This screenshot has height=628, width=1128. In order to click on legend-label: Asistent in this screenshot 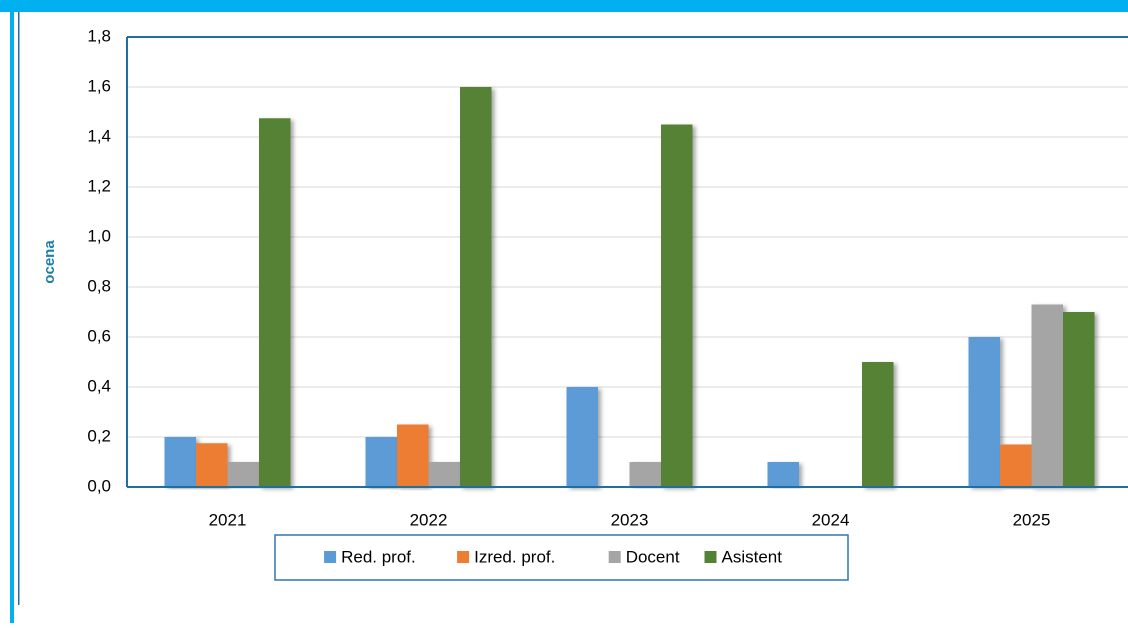, I will do `click(752, 556)`.